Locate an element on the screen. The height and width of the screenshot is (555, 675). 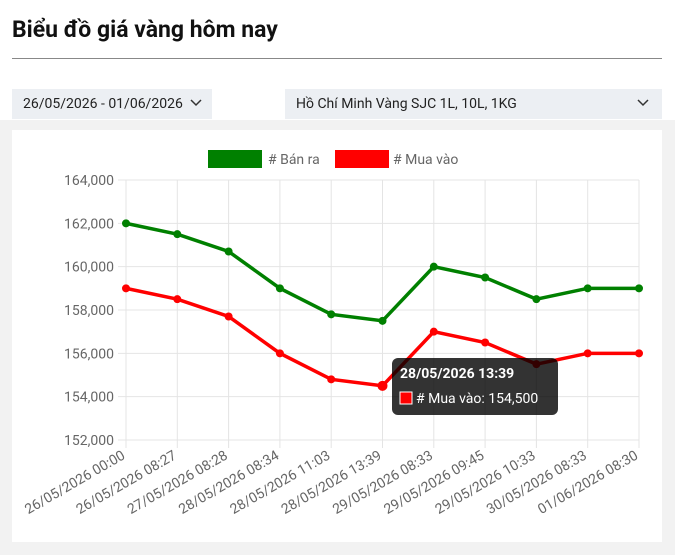
y-tick-label: 164,000 is located at coordinates (89, 181).